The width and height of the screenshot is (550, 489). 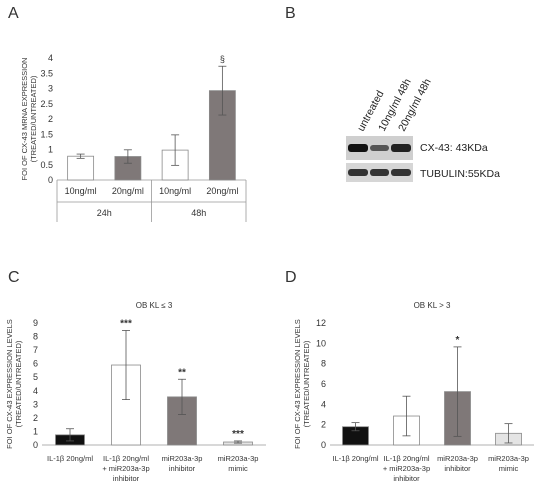 I want to click on y-axis-label-line1: FOI OF CX-43 MRNA EXPRESSION, so click(x=24, y=119).